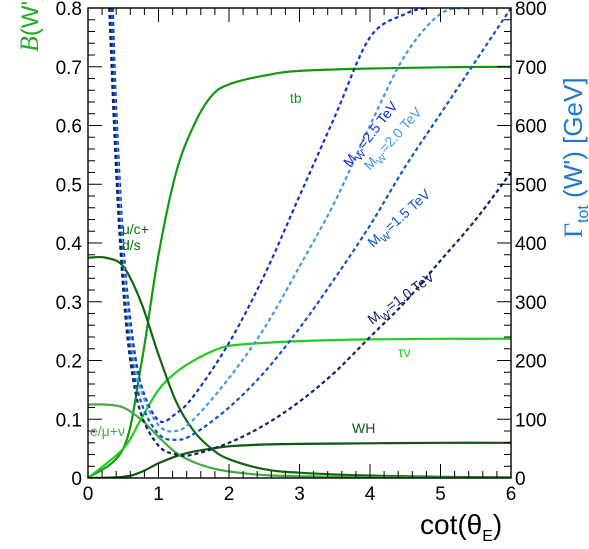 The height and width of the screenshot is (549, 589). Describe the element at coordinates (158, 494) in the screenshot. I see `x-tick-label: 1` at that location.